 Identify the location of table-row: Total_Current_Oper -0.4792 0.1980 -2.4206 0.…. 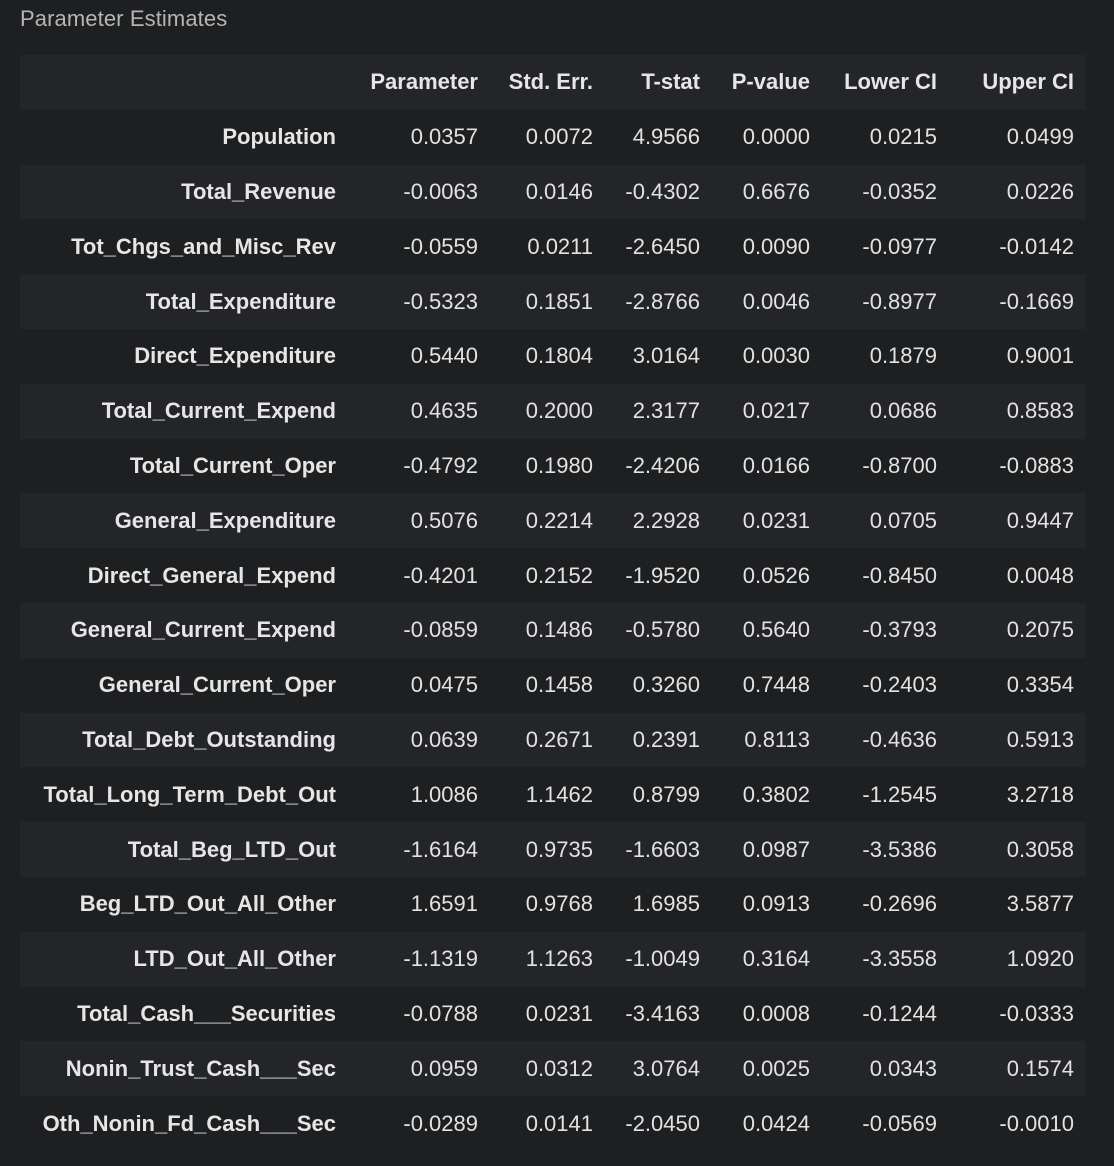
(553, 466).